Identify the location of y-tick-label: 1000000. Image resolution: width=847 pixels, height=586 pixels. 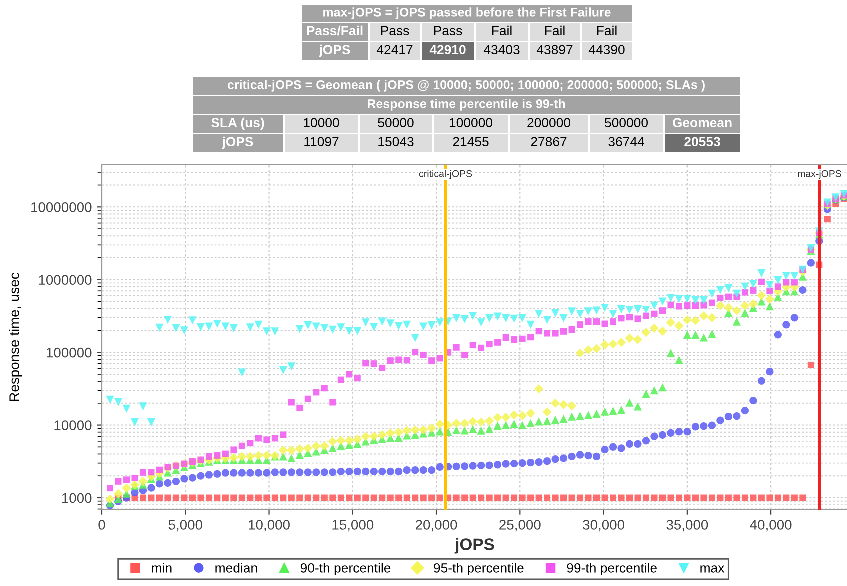
(65, 280).